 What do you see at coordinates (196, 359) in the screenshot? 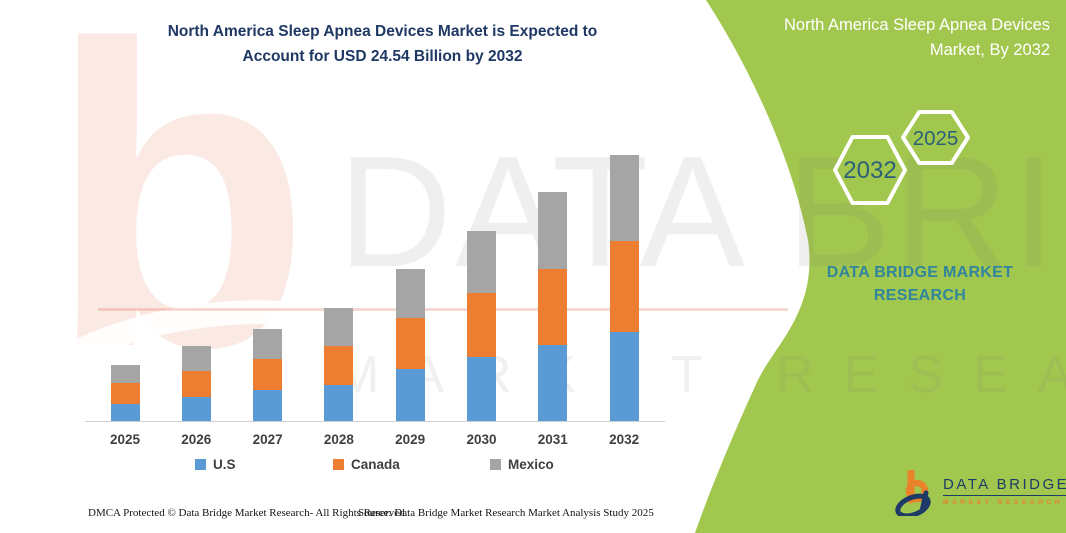
I see `bar-segment-mexico-2026` at bounding box center [196, 359].